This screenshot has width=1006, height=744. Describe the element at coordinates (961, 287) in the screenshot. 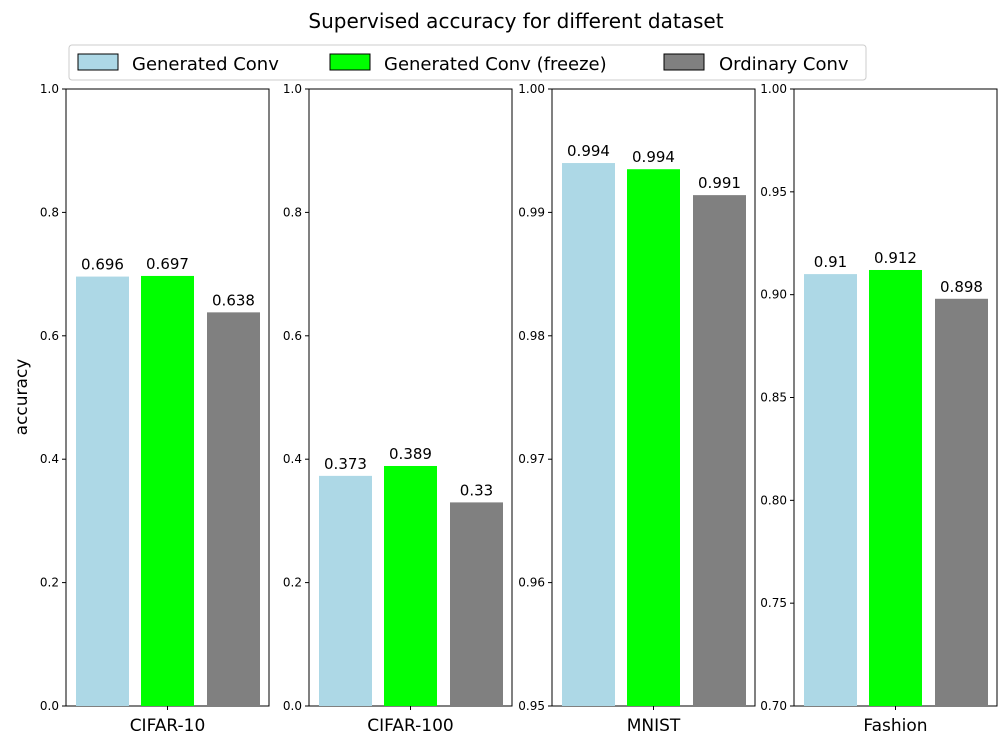

I see `data-label: 0.898` at that location.